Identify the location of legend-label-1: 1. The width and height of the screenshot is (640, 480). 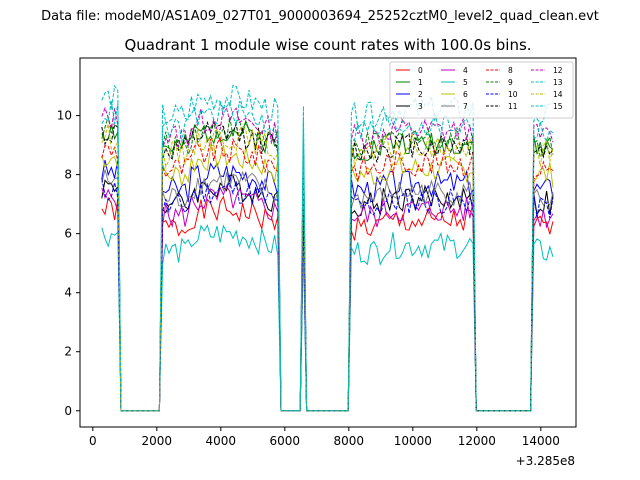
(420, 82).